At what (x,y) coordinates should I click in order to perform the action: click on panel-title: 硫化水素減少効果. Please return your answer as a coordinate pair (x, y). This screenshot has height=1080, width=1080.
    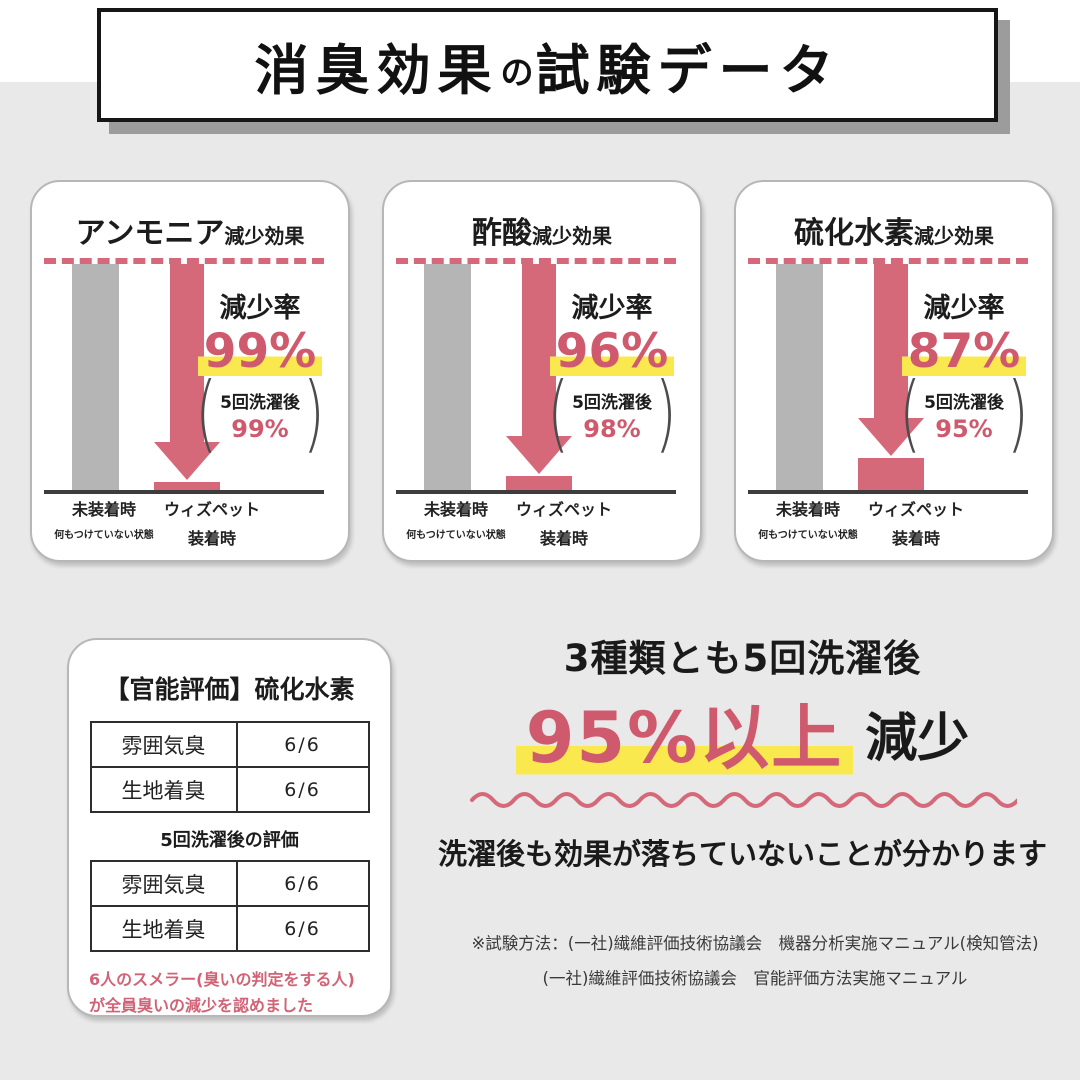
    Looking at the image, I should click on (894, 230).